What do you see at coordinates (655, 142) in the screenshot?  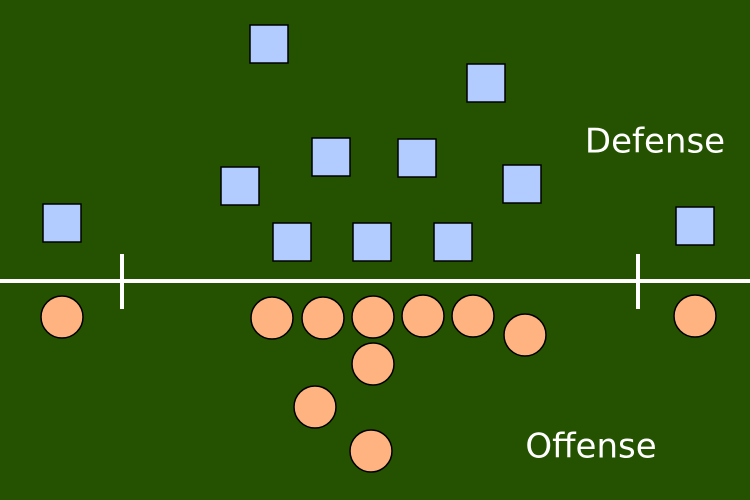 I see `defense-label: Defense` at bounding box center [655, 142].